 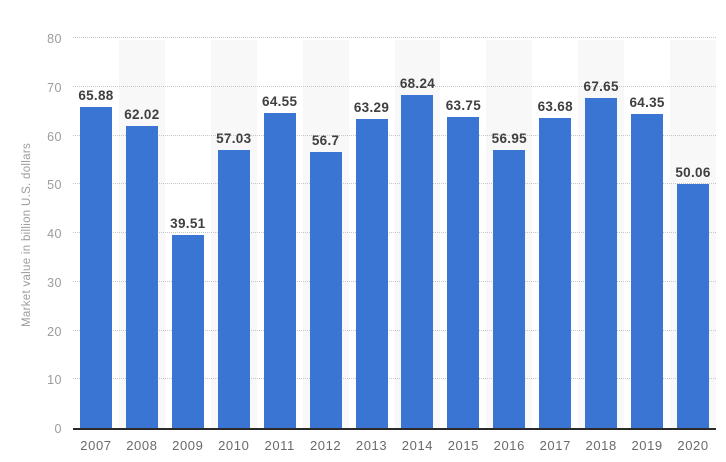 I want to click on bar-2018, so click(x=601, y=263).